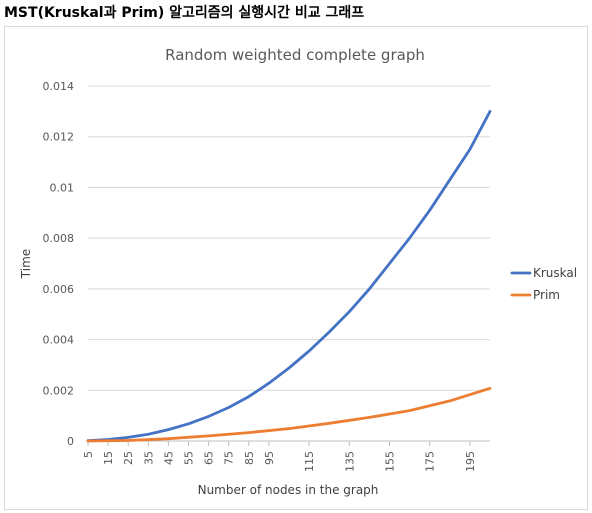 This screenshot has width=592, height=513. I want to click on series-line-prim, so click(289, 414).